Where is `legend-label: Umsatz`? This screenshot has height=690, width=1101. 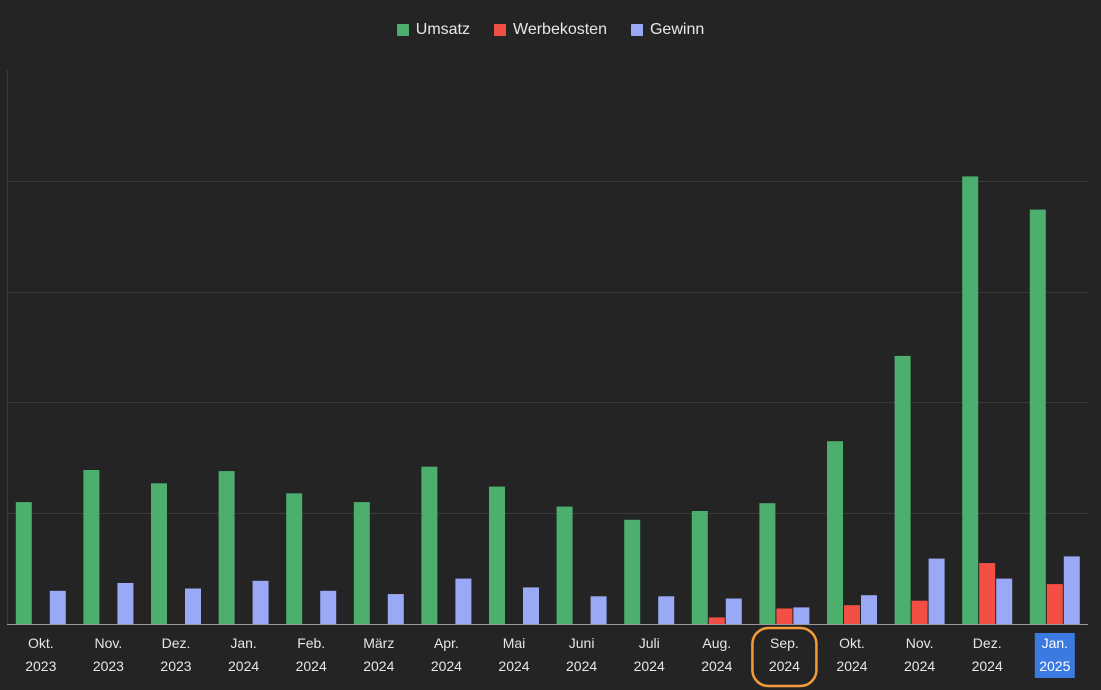 legend-label: Umsatz is located at coordinates (442, 29).